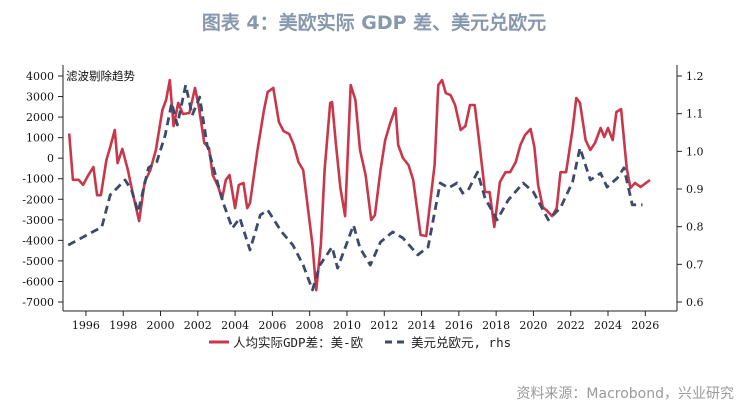 The image size is (748, 408). I want to click on y-right-tick-label: 0.9, so click(695, 189).